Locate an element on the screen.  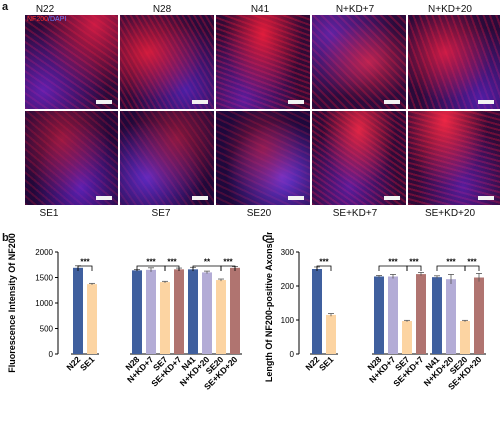
micrograph-se20 is located at coordinates (263, 158).